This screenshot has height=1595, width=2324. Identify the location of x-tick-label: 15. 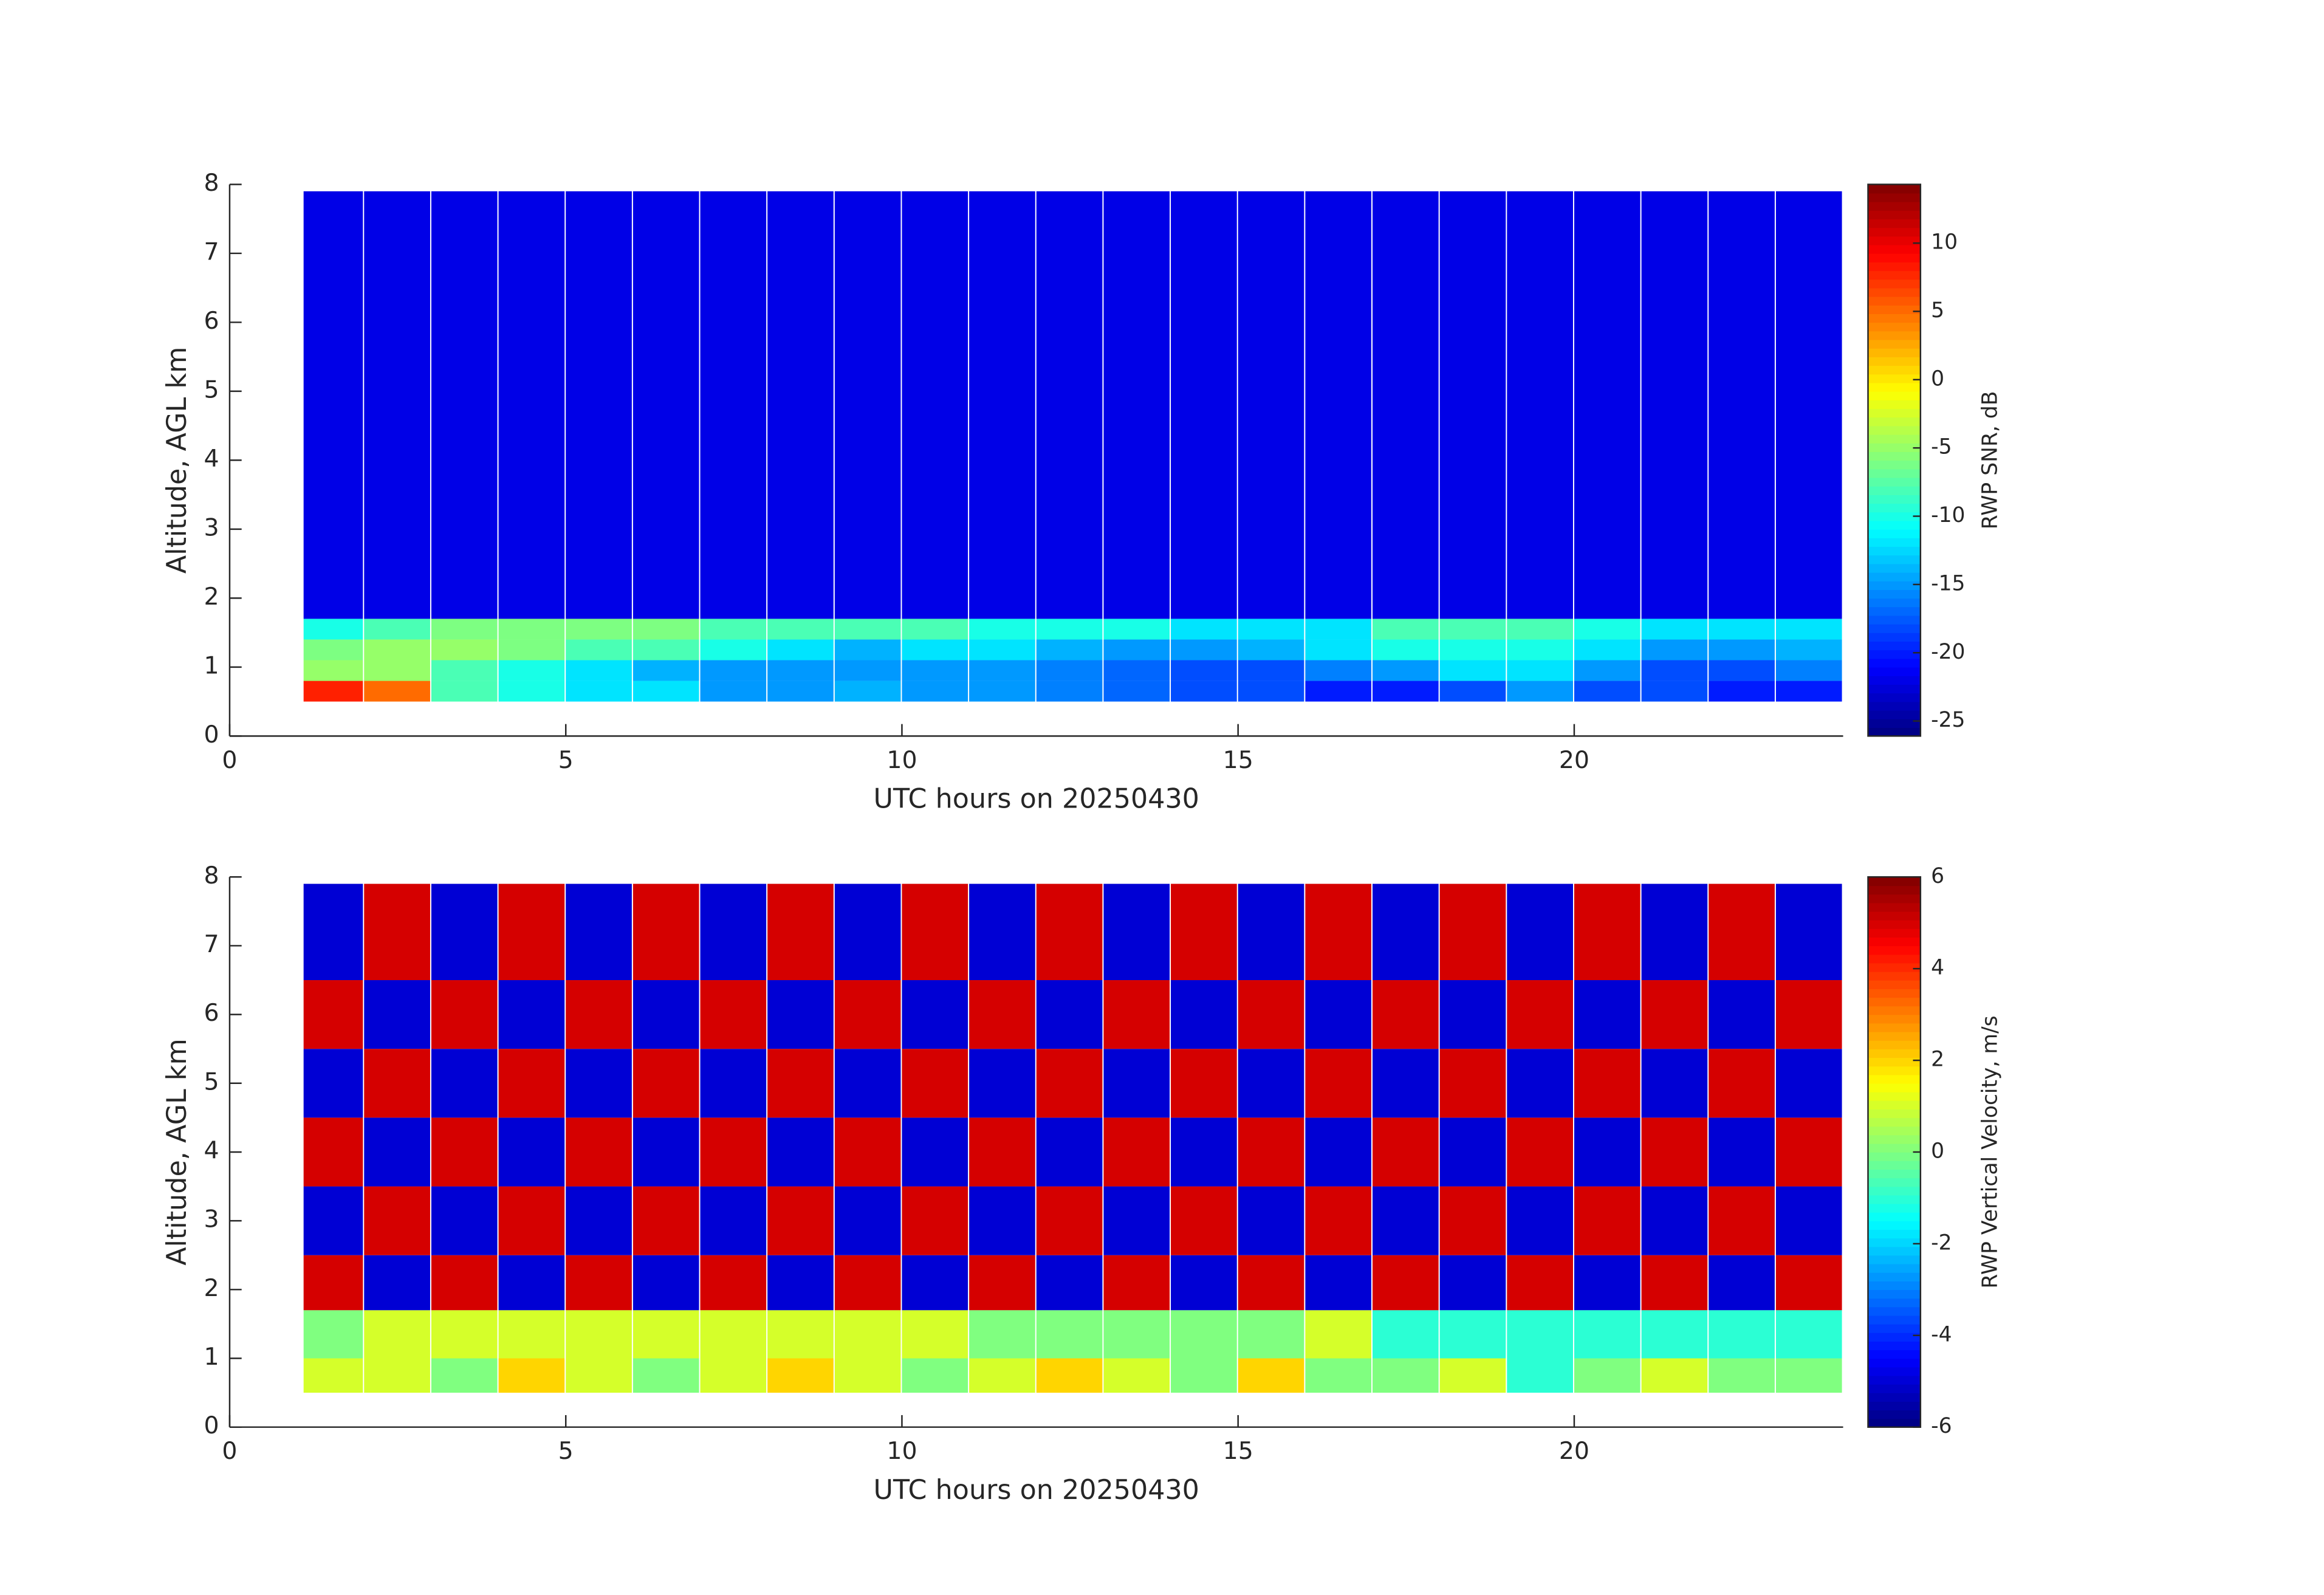
(1238, 760).